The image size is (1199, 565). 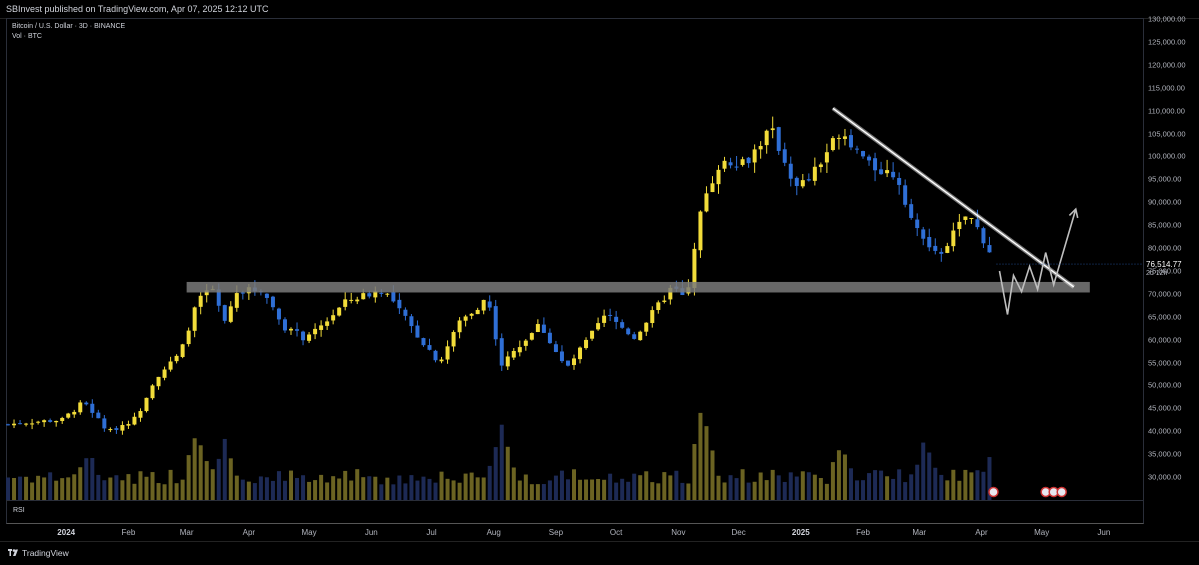 What do you see at coordinates (19, 510) in the screenshot?
I see `rsi-label: RSI` at bounding box center [19, 510].